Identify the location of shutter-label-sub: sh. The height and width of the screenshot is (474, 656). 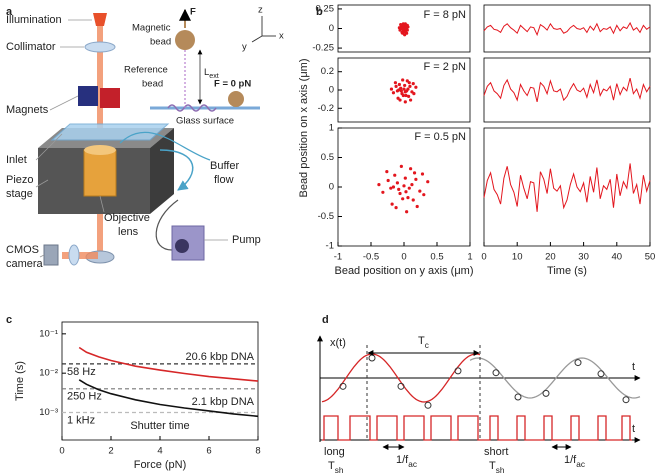
(500, 470).